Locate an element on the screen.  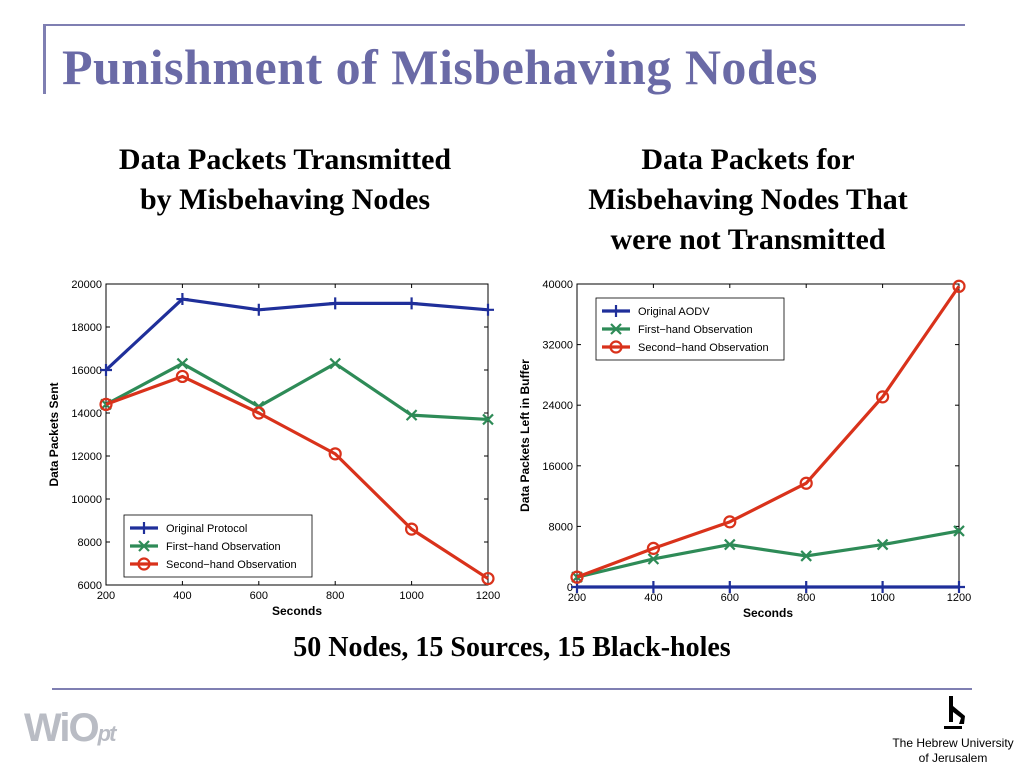
y-tick-label: 14000 is located at coordinates (86, 414).